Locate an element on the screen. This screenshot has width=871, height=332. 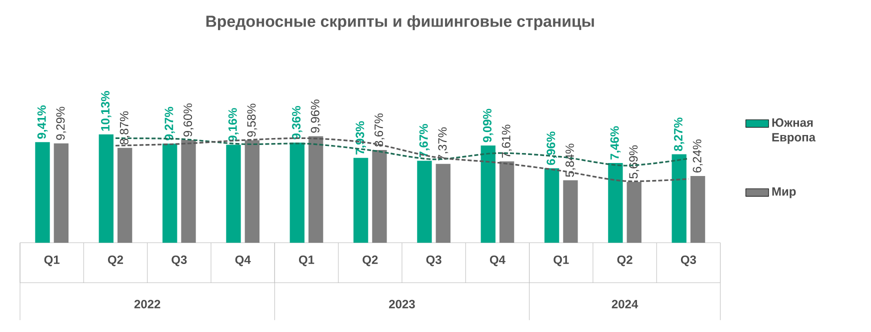
data-label: 10,13% is located at coordinates (106, 110).